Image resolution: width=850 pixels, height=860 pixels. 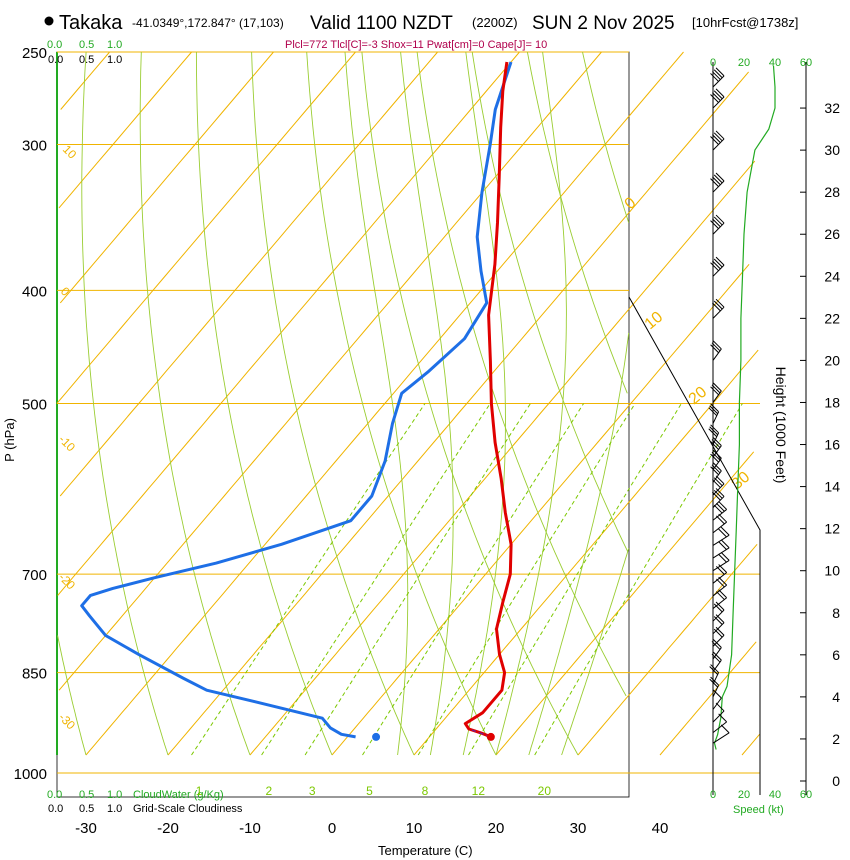 What do you see at coordinates (49, 21) in the screenshot?
I see `station-dot-icon` at bounding box center [49, 21].